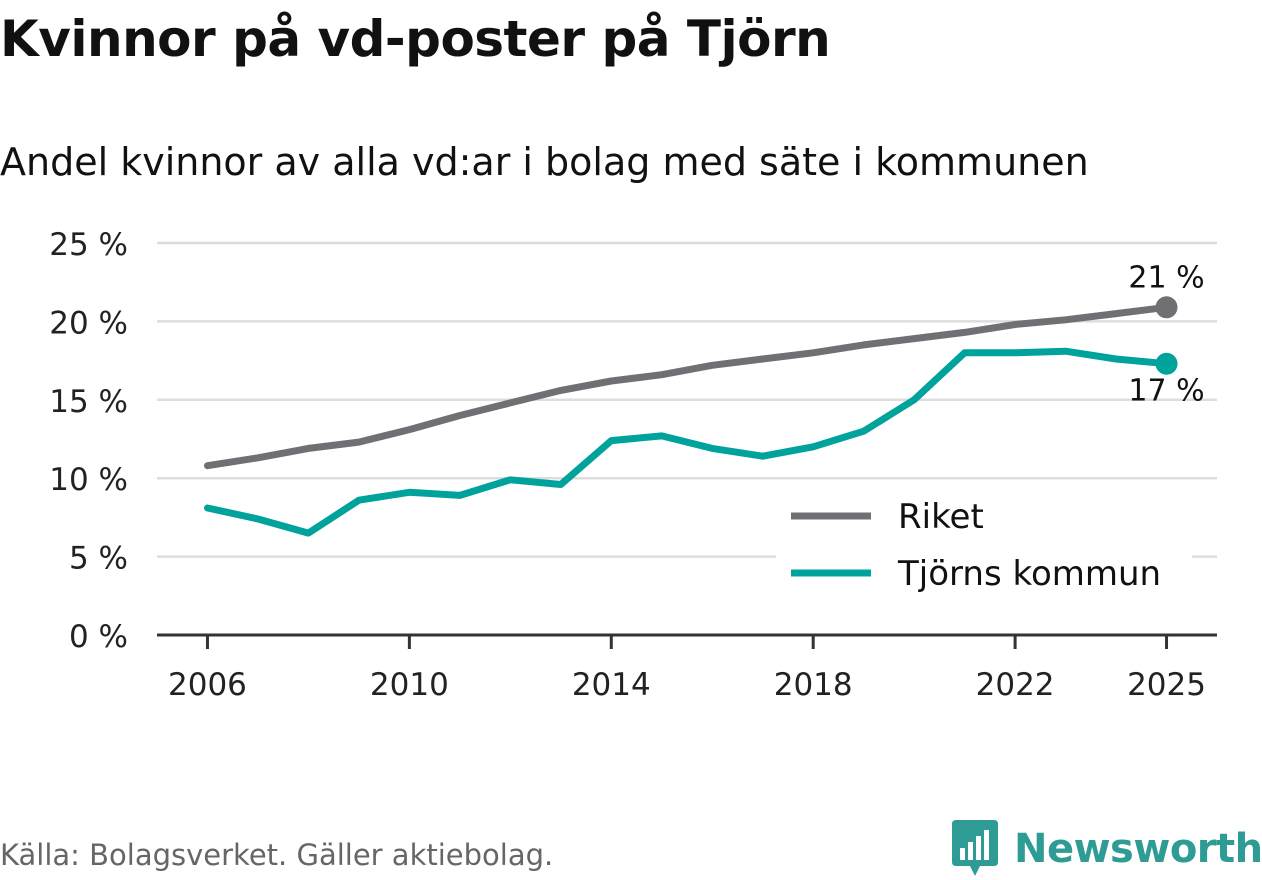  Describe the element at coordinates (98, 637) in the screenshot. I see `y-tick-label: 0 %` at that location.